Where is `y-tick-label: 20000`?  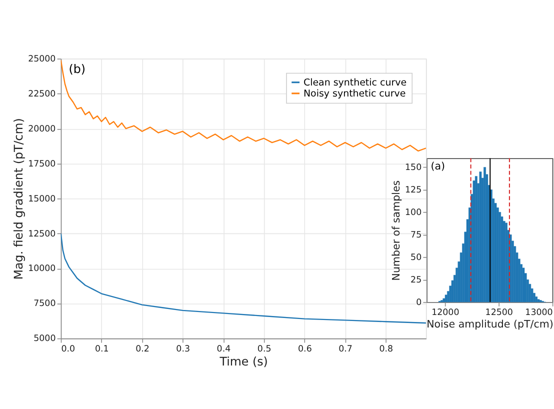
y-tick-label: 20000 is located at coordinates (42, 129).